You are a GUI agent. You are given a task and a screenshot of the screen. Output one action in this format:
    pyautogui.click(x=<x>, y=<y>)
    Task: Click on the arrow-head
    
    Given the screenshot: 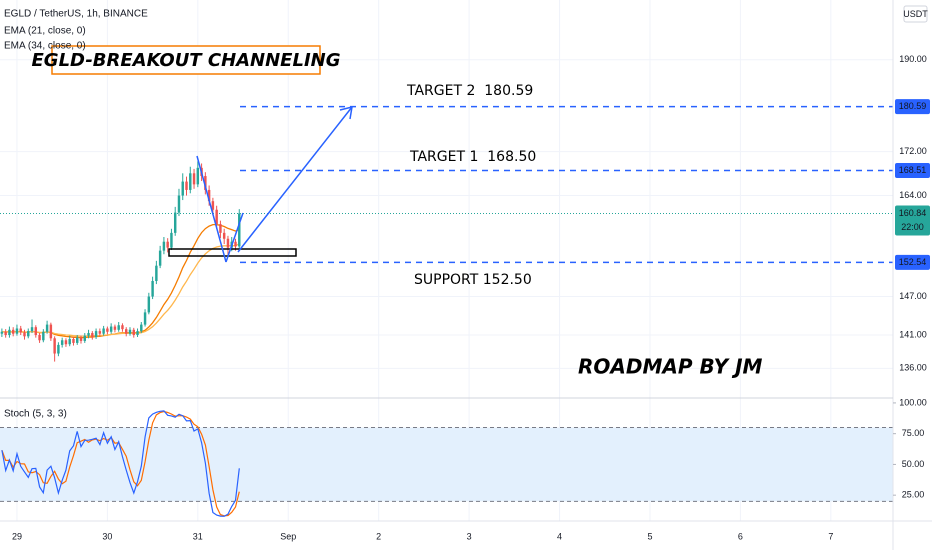 What is the action you would take?
    pyautogui.click(x=346, y=112)
    